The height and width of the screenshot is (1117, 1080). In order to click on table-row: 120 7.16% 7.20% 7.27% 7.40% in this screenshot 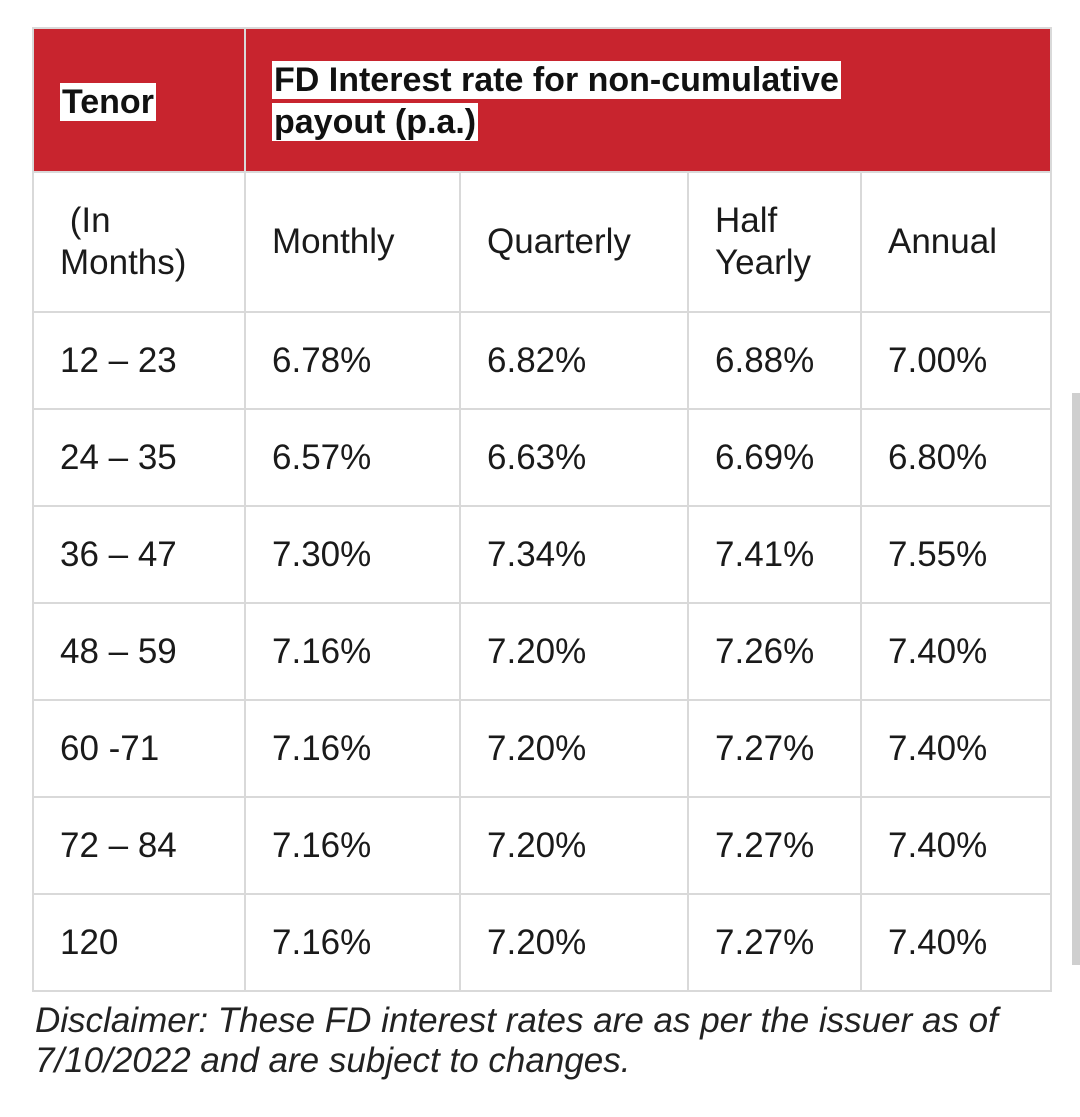, I will do `click(542, 942)`.